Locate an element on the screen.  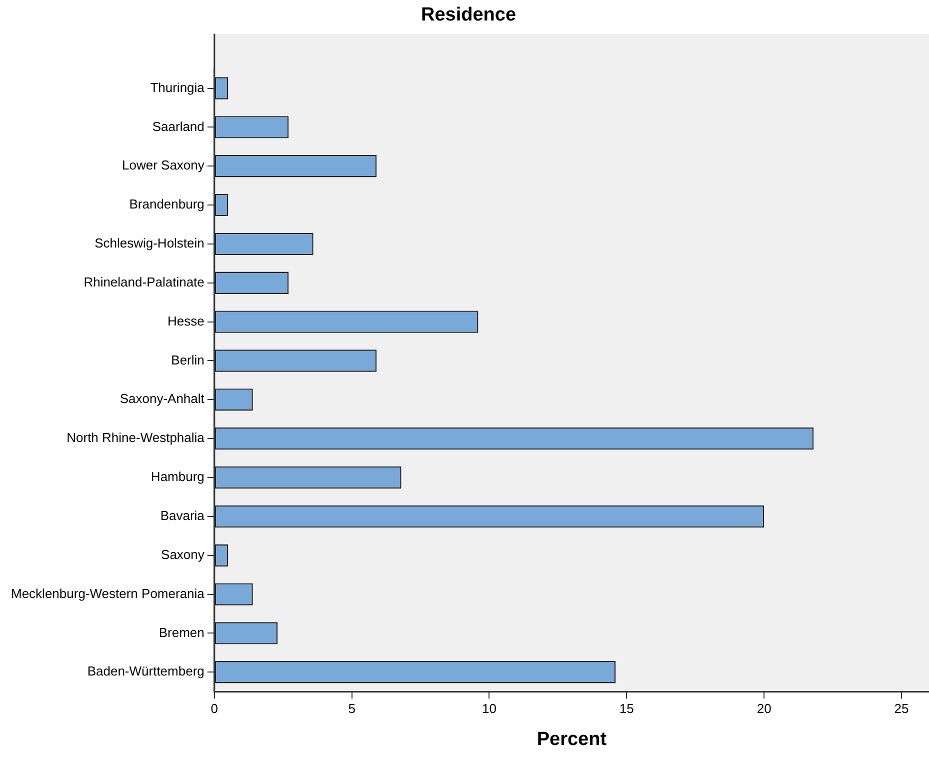
x-tick-label: 5 is located at coordinates (352, 708).